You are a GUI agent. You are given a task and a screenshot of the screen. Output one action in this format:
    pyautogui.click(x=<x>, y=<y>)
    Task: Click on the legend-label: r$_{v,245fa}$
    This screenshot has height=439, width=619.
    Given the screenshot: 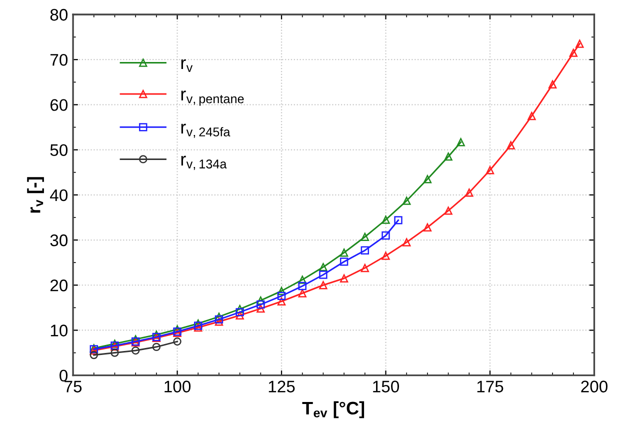 What is the action you would take?
    pyautogui.click(x=205, y=131)
    